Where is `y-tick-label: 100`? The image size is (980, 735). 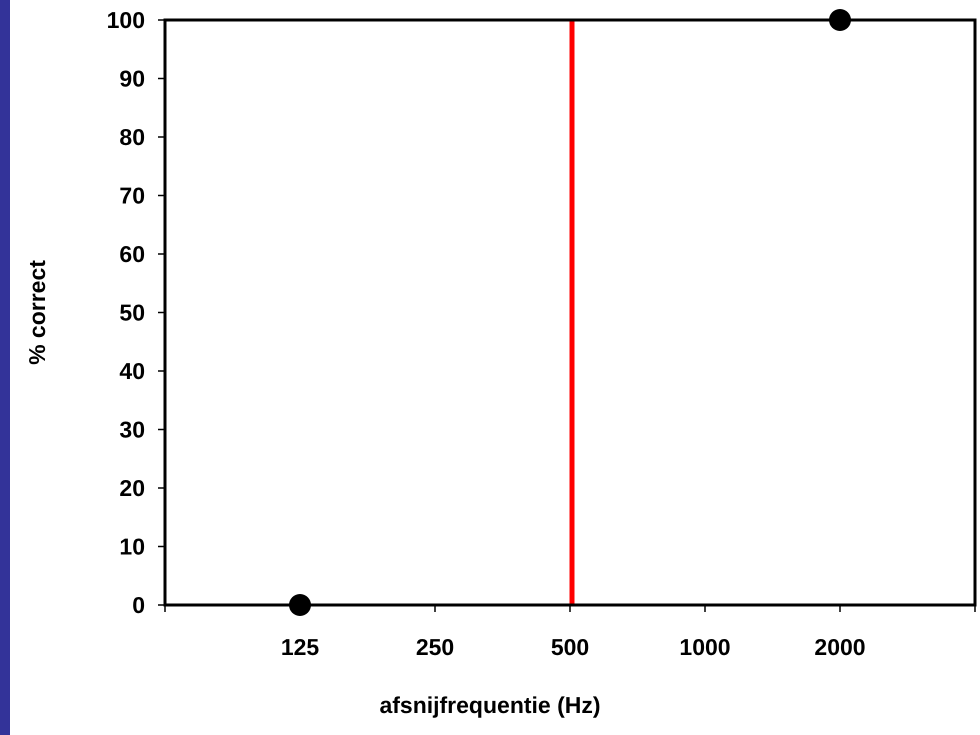
y-tick-label: 100 is located at coordinates (125, 20).